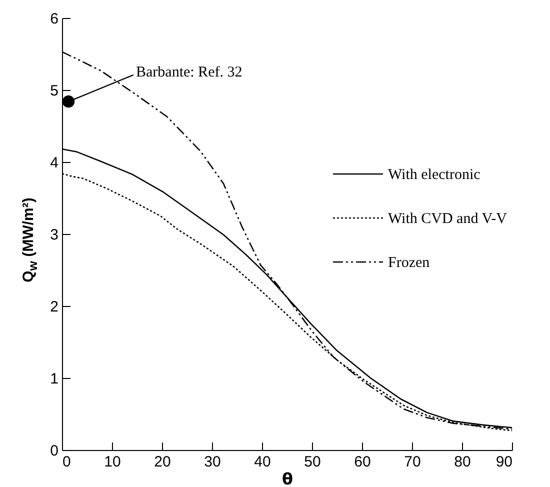 The height and width of the screenshot is (487, 550). Describe the element at coordinates (189, 72) in the screenshot. I see `annotation: Barbante: Ref. 32` at that location.